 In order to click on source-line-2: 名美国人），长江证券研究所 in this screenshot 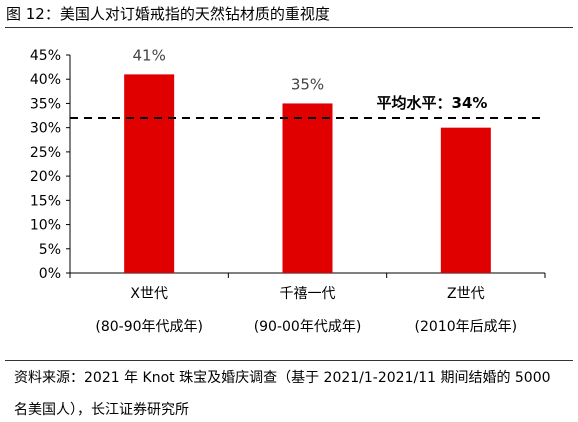, I will do `click(101, 410)`.